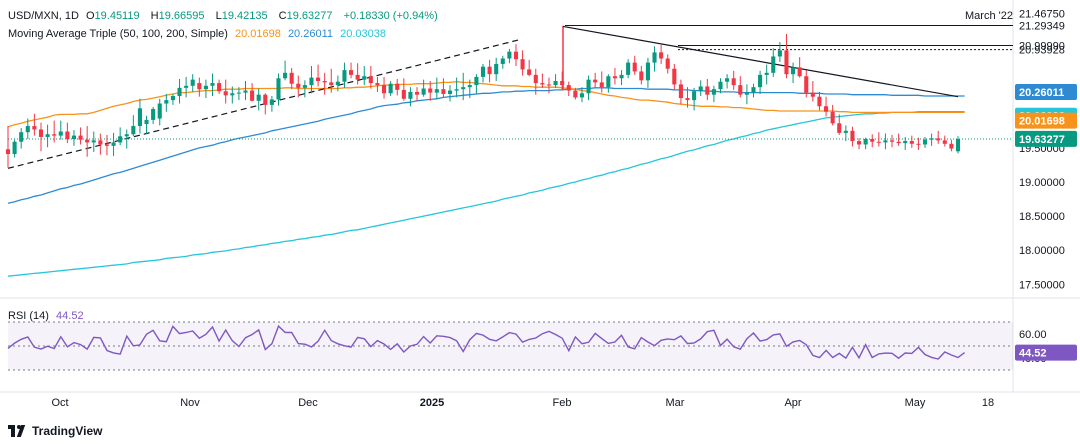  What do you see at coordinates (522, 403) in the screenshot?
I see `time-axis: Oct Nov Dec 2025 Feb Mar Apr May 18` at bounding box center [522, 403].